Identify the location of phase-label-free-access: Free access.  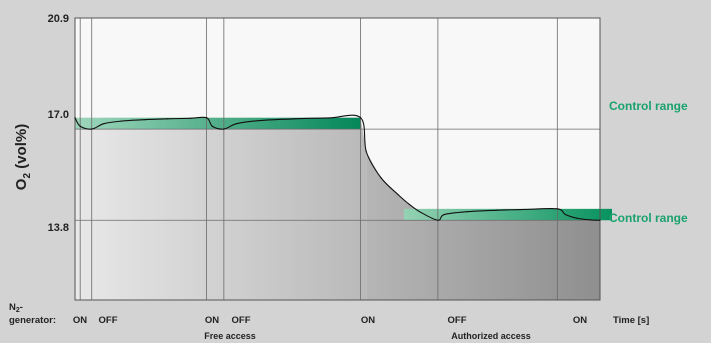
(230, 336).